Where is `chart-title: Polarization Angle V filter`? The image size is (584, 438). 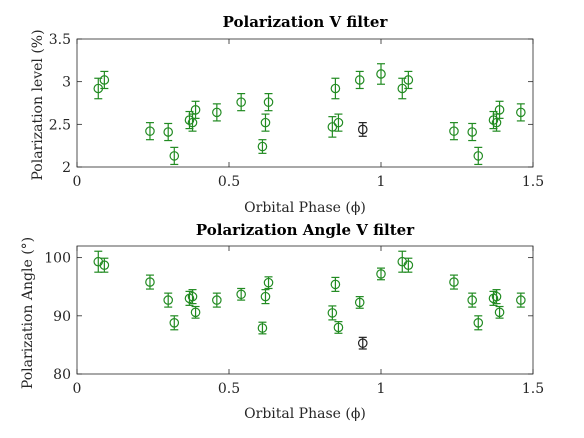
chart-title: Polarization Angle V filter is located at coordinates (305, 230).